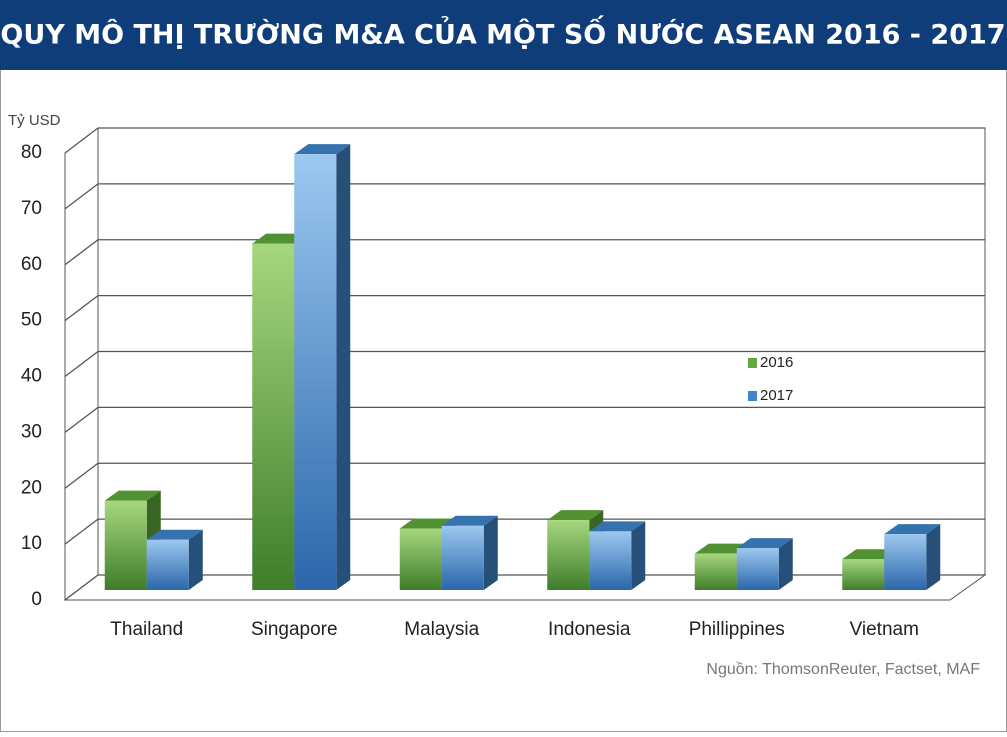  Describe the element at coordinates (441, 629) in the screenshot. I see `x-tick-label: Malaysia` at that location.